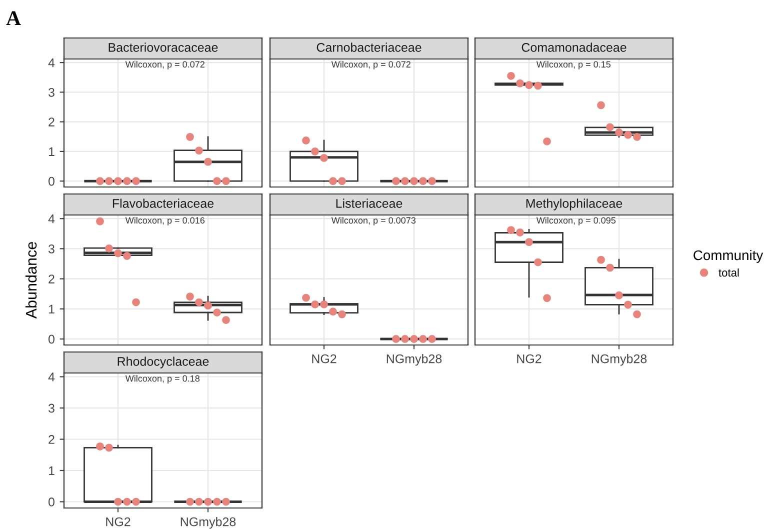 The width and height of the screenshot is (768, 529). I want to click on legend-title: Community, so click(729, 256).